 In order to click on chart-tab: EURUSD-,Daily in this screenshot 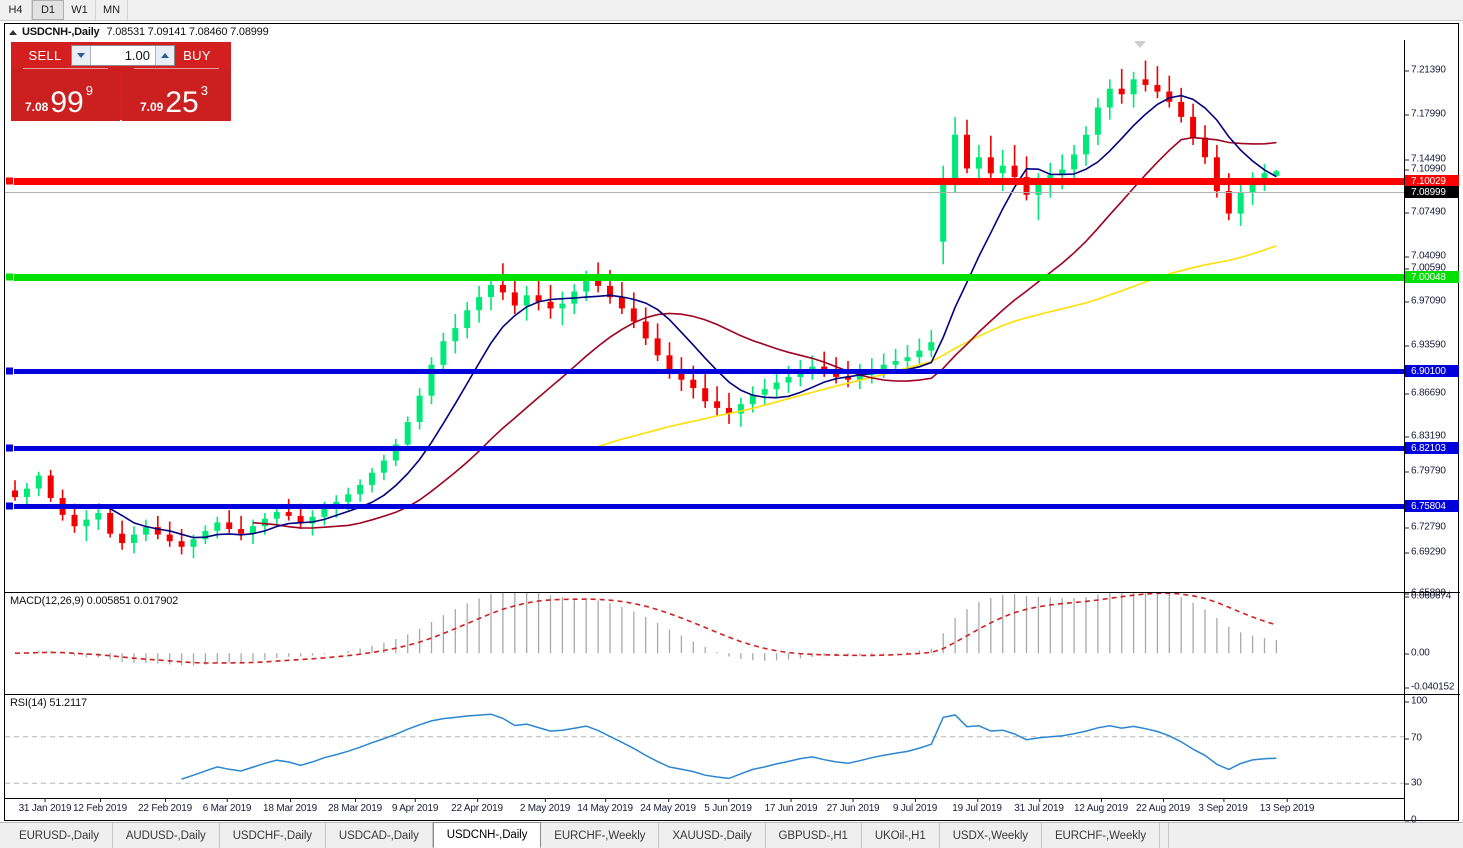, I will do `click(59, 835)`.